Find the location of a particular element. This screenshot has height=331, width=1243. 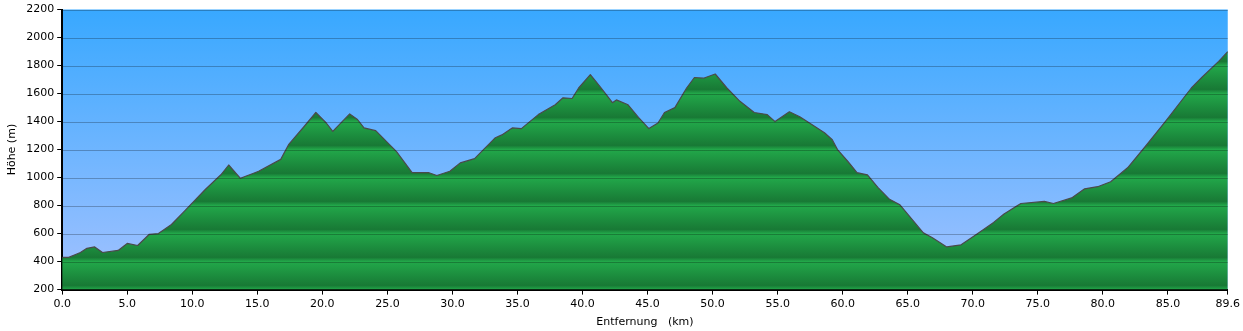

y-tick-label: 1200 is located at coordinates (40, 149).